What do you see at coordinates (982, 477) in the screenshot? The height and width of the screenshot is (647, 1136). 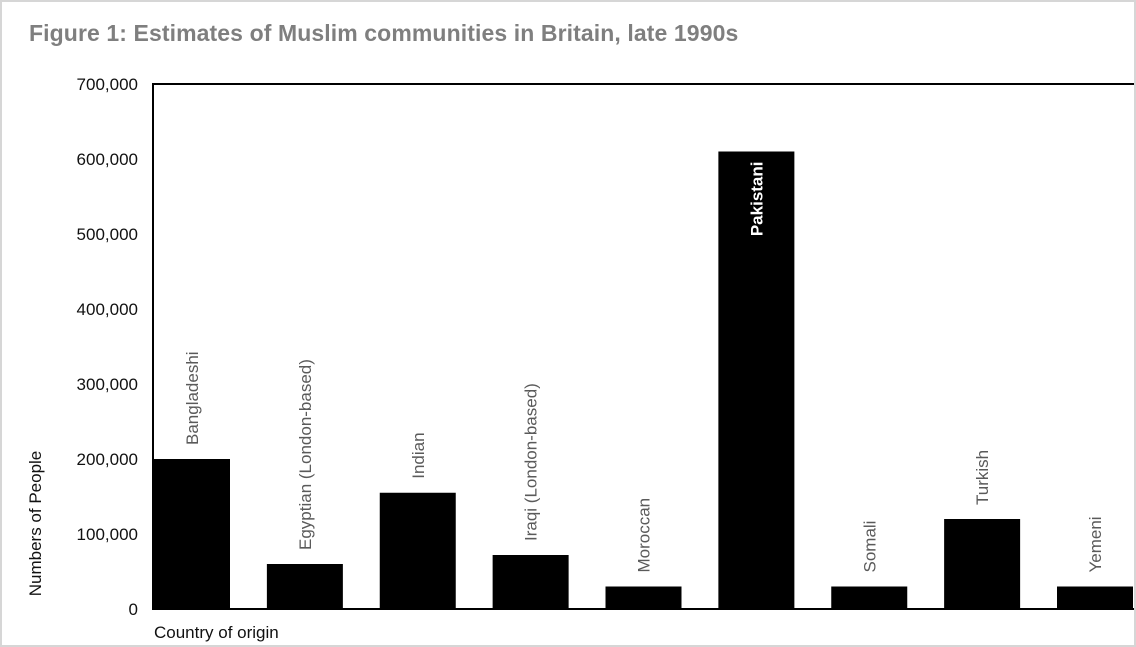 I see `bar-category-label: Turkish` at bounding box center [982, 477].